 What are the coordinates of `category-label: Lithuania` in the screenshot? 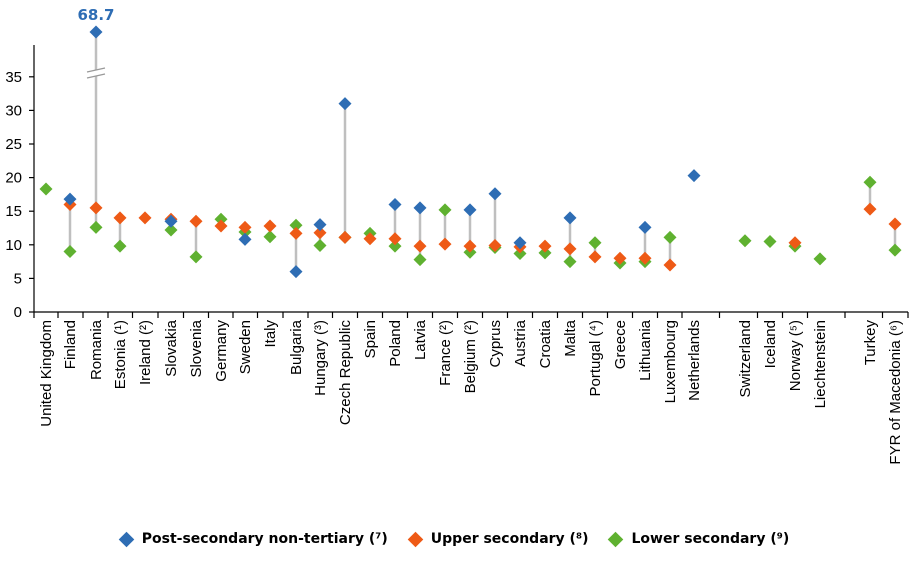 It's located at (645, 350).